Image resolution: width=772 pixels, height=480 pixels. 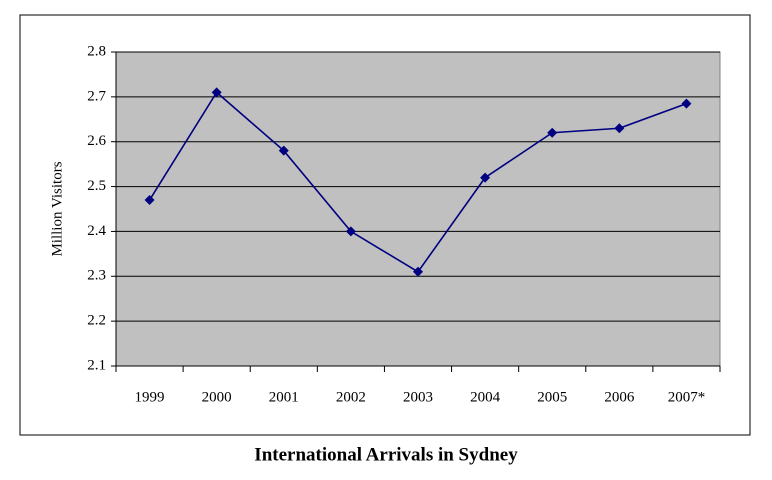 I want to click on x-tick-label: 2004, so click(x=485, y=397).